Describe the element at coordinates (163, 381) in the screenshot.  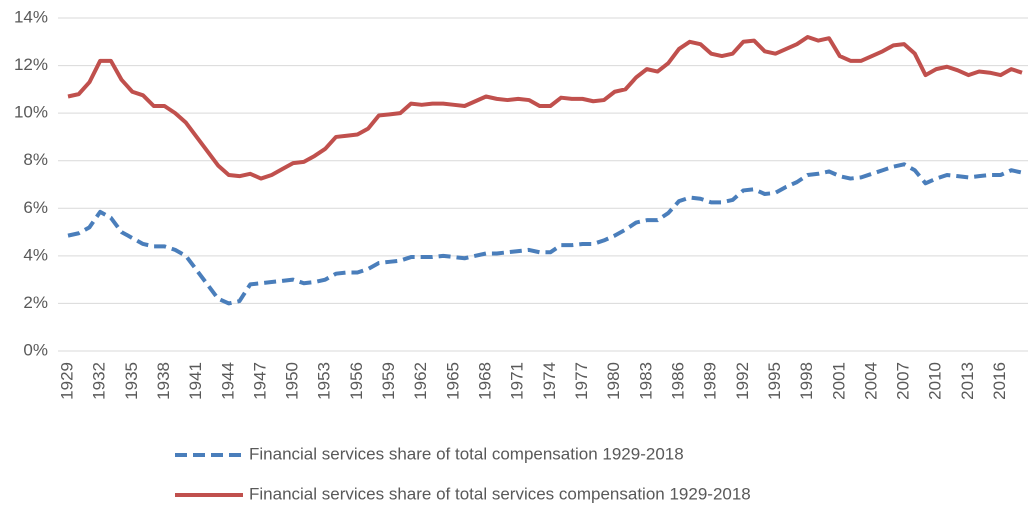
I see `x-tick-label: 1938` at that location.